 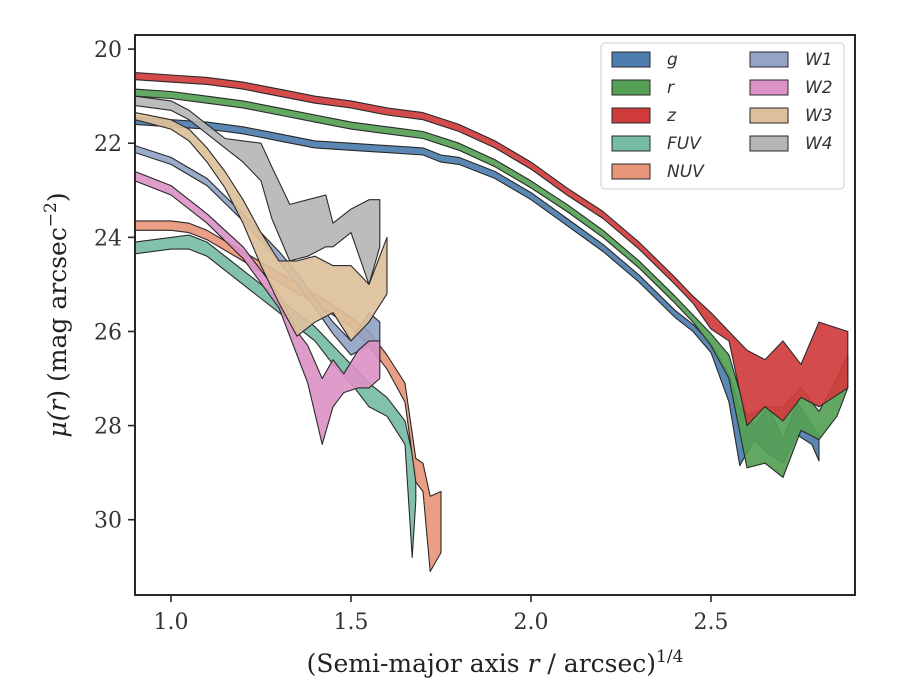 What do you see at coordinates (671, 88) in the screenshot?
I see `legend-label: r` at bounding box center [671, 88].